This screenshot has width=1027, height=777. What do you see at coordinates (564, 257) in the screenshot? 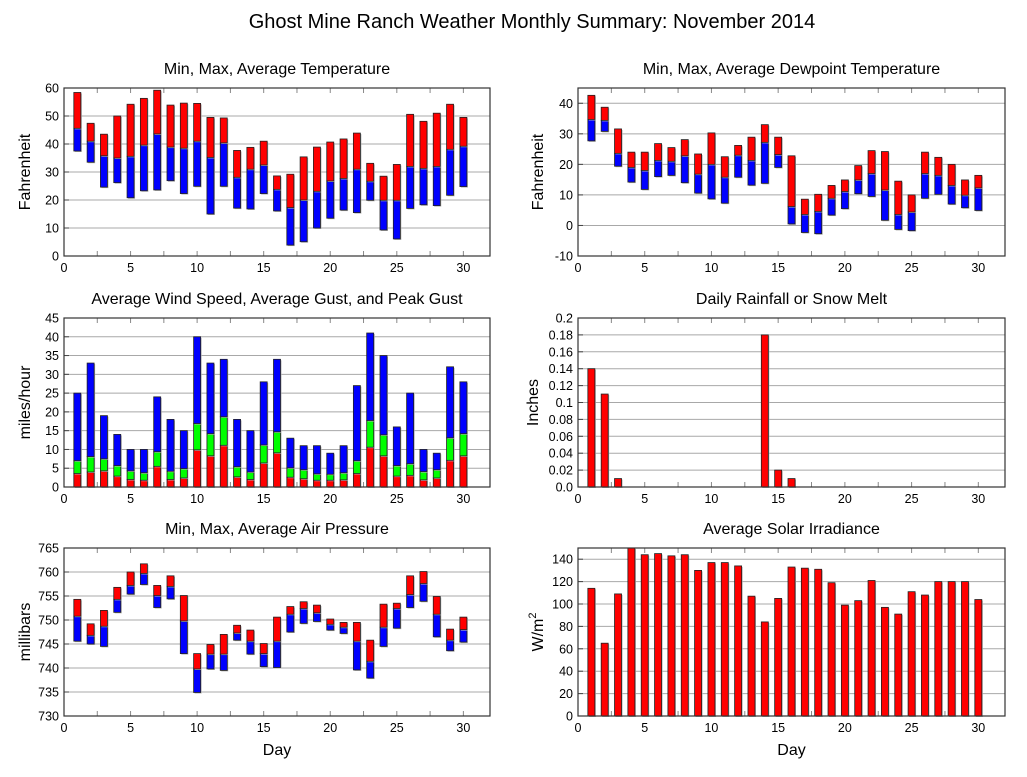
I see `y-tick-label: -10` at bounding box center [564, 257].